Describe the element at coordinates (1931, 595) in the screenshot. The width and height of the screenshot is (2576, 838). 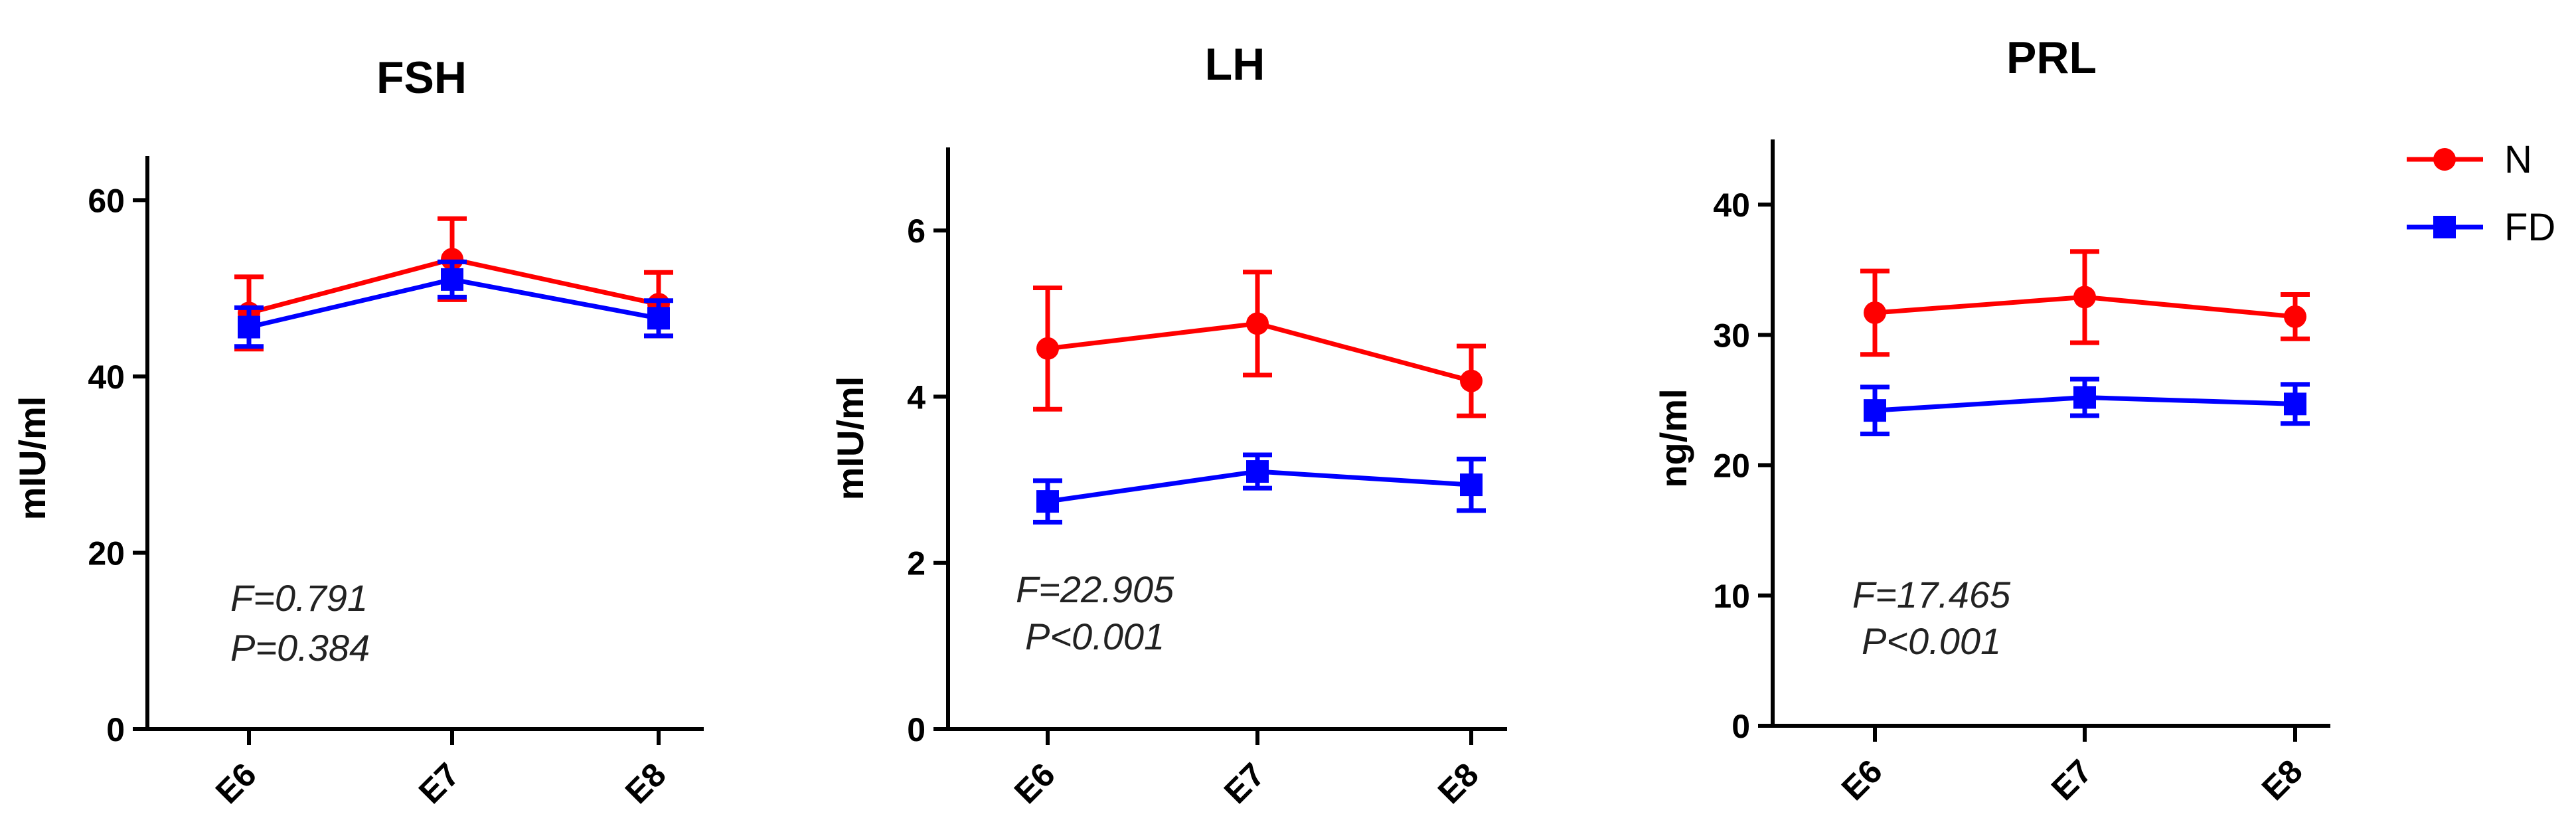
I see `stat-annotation: F=17.465` at that location.